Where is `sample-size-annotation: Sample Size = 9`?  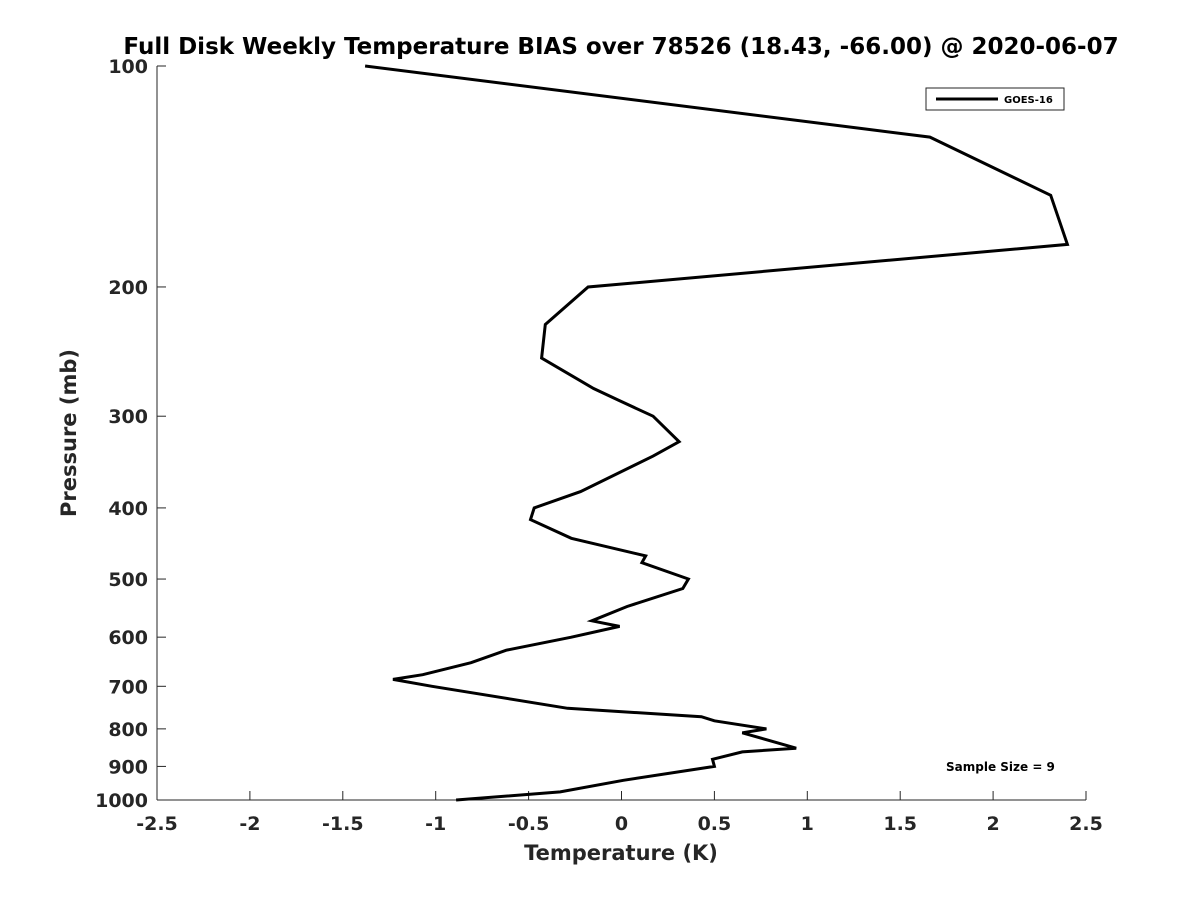
sample-size-annotation: Sample Size = 9 is located at coordinates (1000, 767).